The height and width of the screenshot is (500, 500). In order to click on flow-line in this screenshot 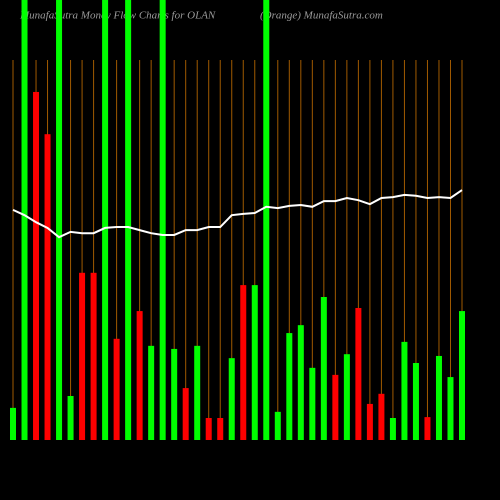, I will do `click(237, 214)`.